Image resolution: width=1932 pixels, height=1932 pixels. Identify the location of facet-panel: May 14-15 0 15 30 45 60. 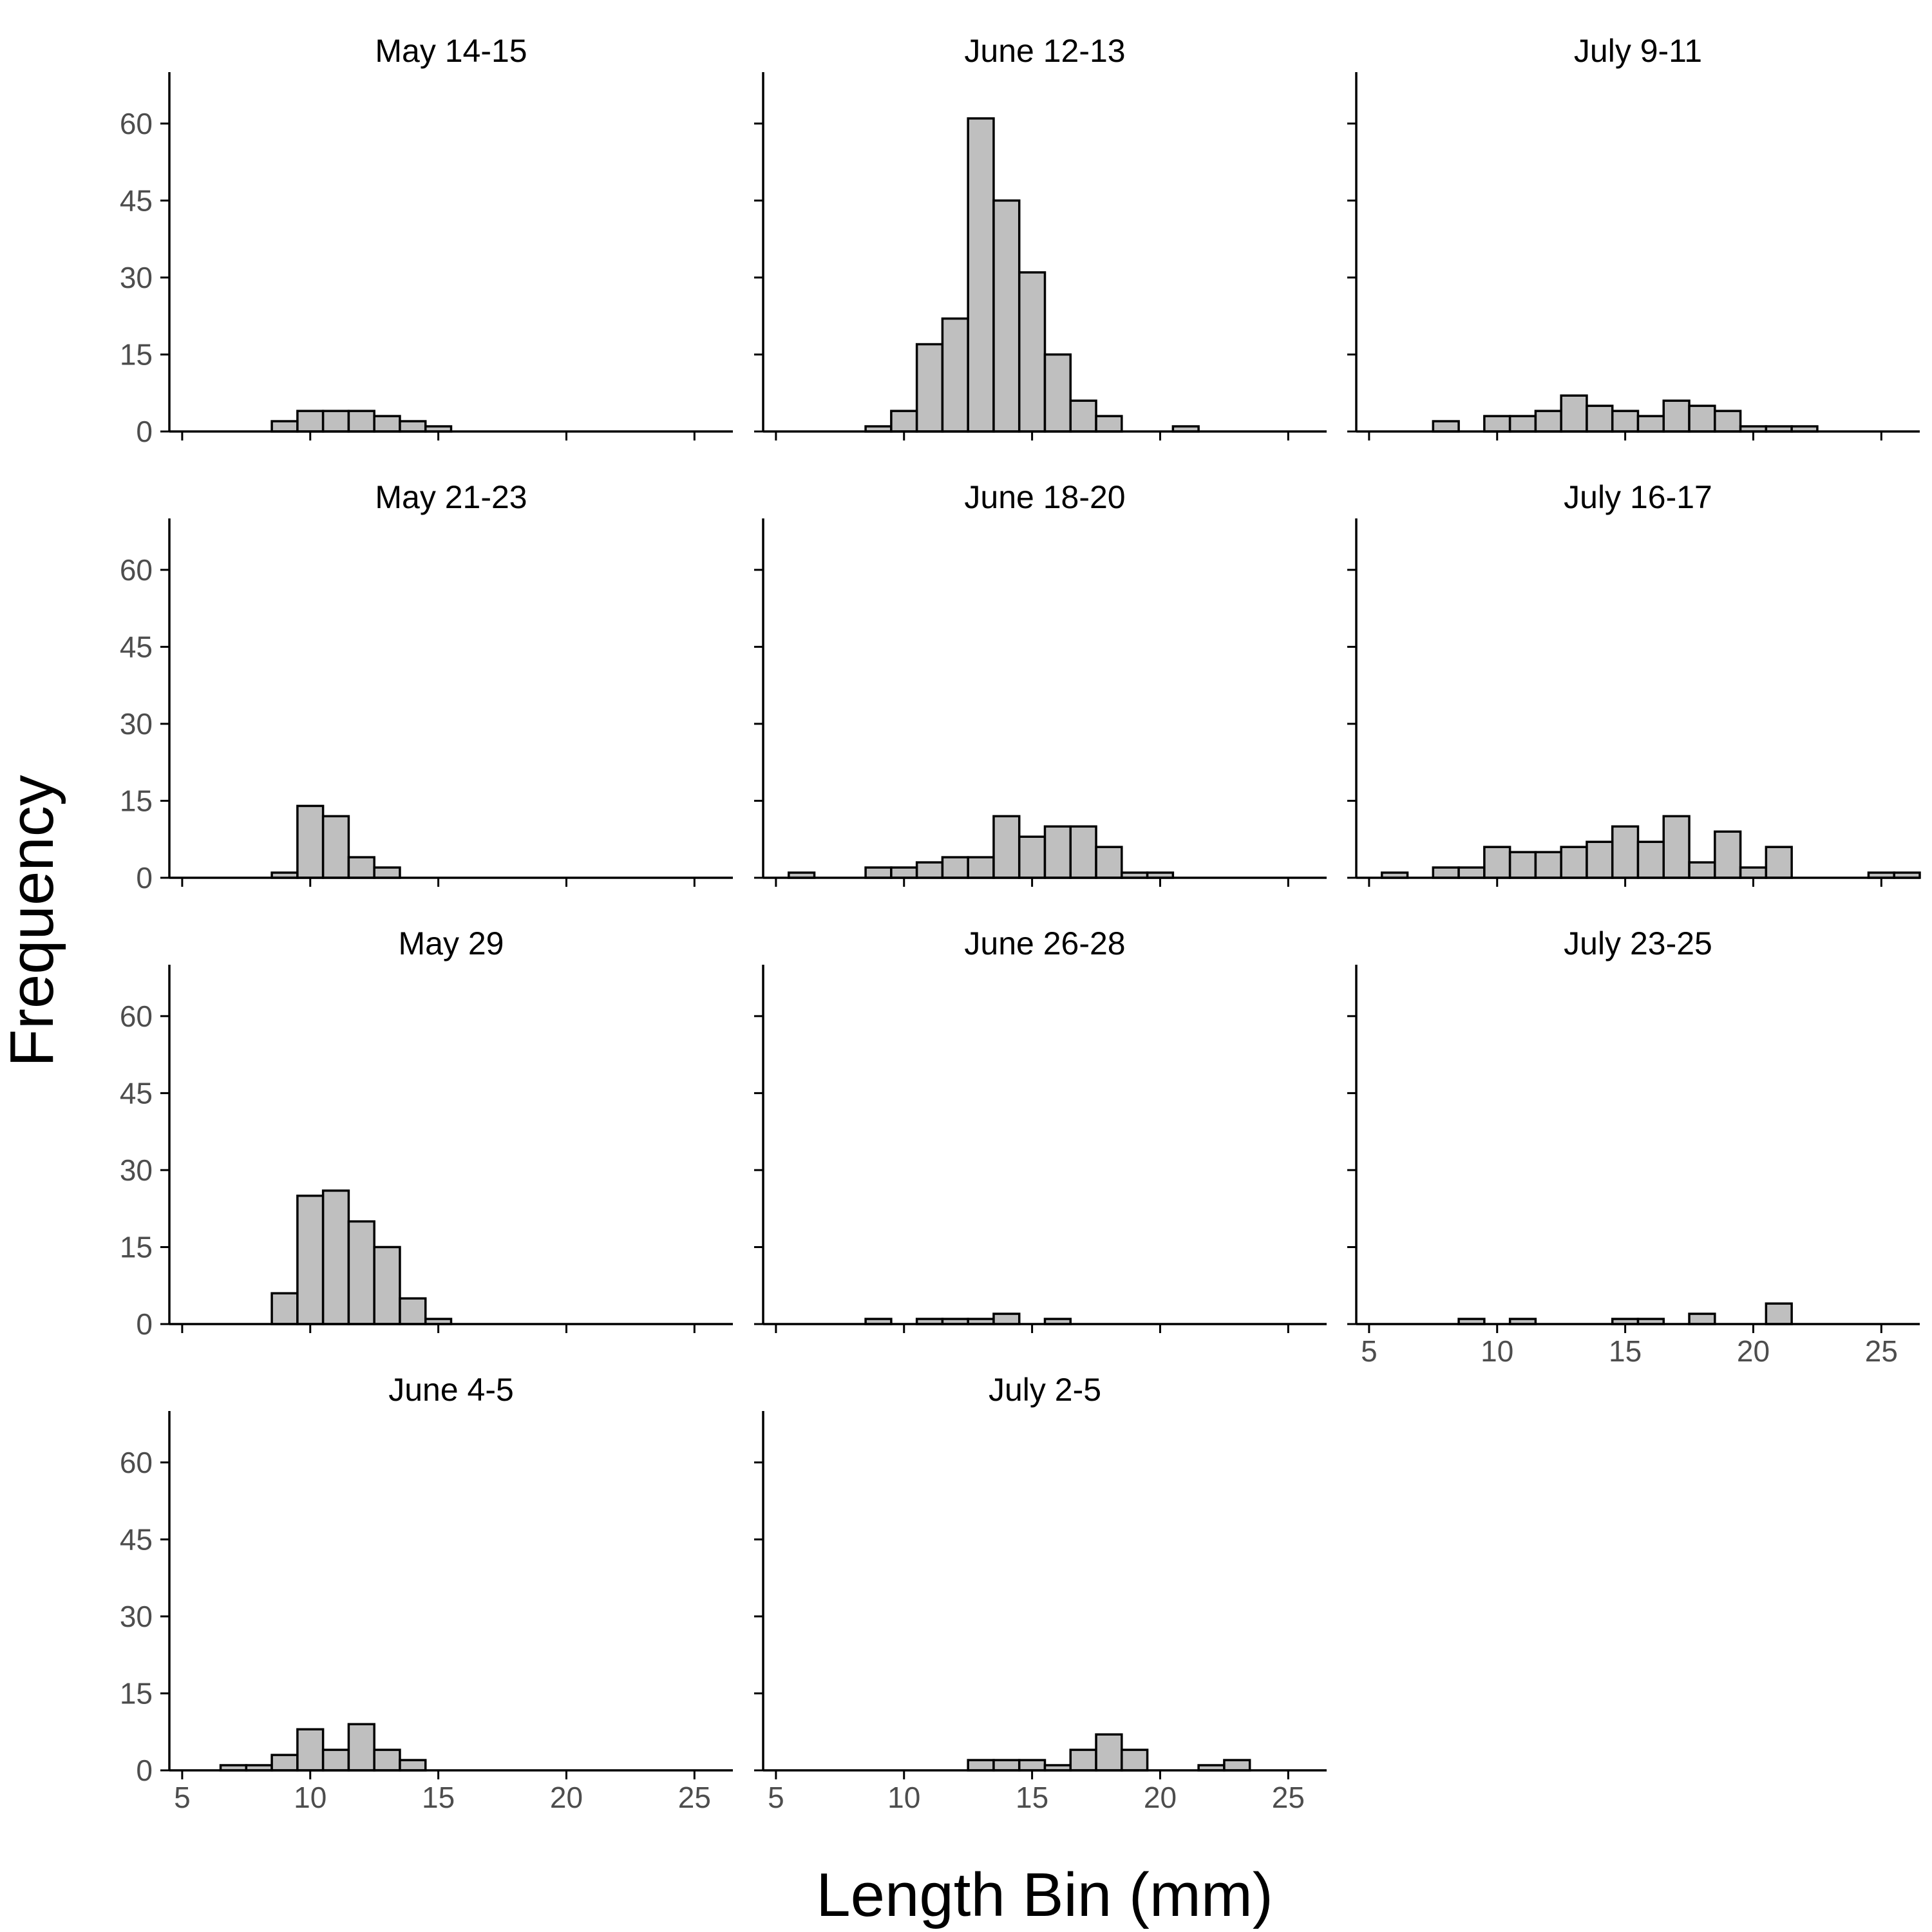
(427, 240).